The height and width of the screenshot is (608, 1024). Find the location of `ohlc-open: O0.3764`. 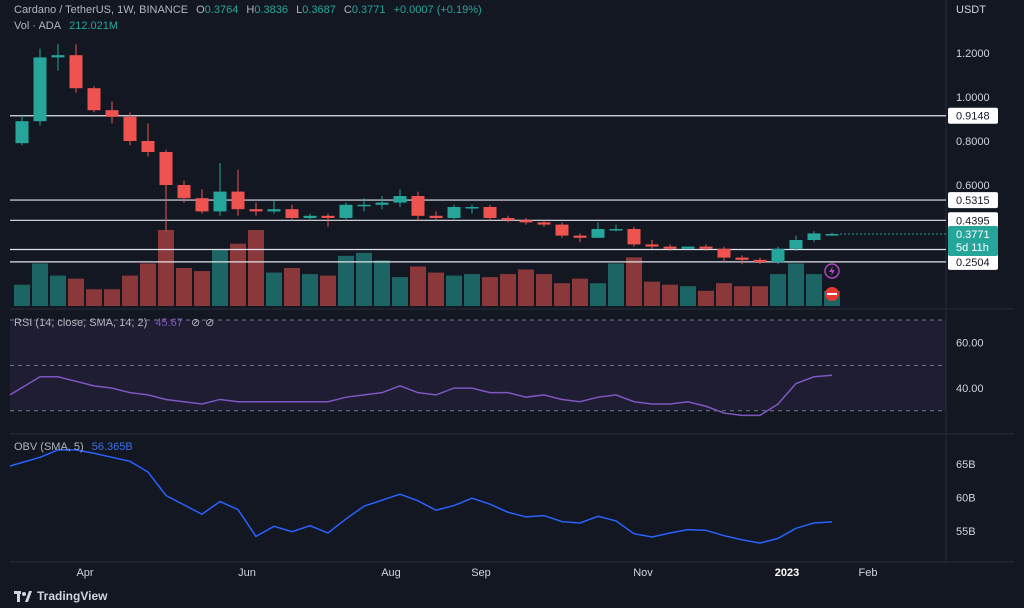

ohlc-open: O0.3764 is located at coordinates (217, 10).